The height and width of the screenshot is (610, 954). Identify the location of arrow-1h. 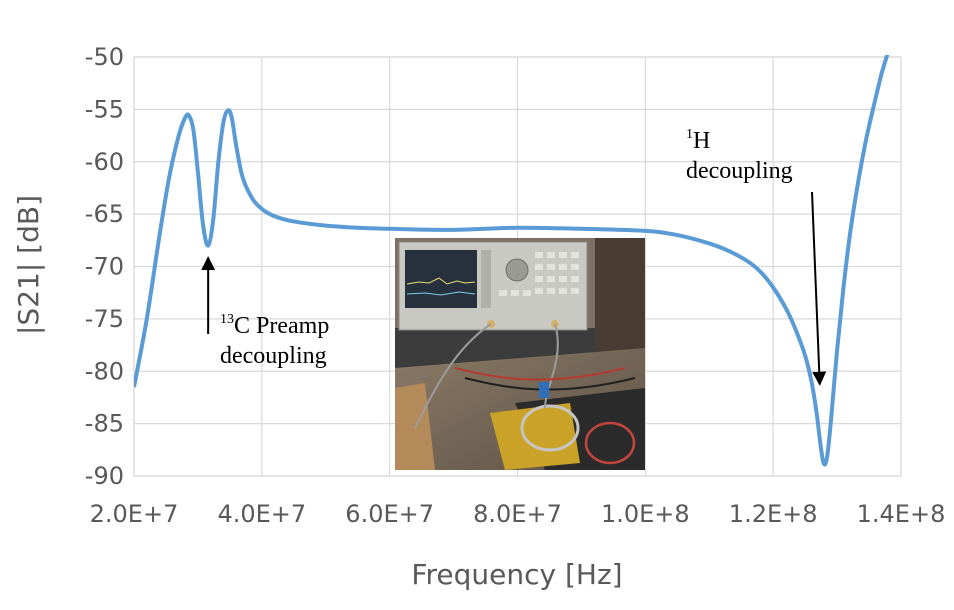
(819, 288).